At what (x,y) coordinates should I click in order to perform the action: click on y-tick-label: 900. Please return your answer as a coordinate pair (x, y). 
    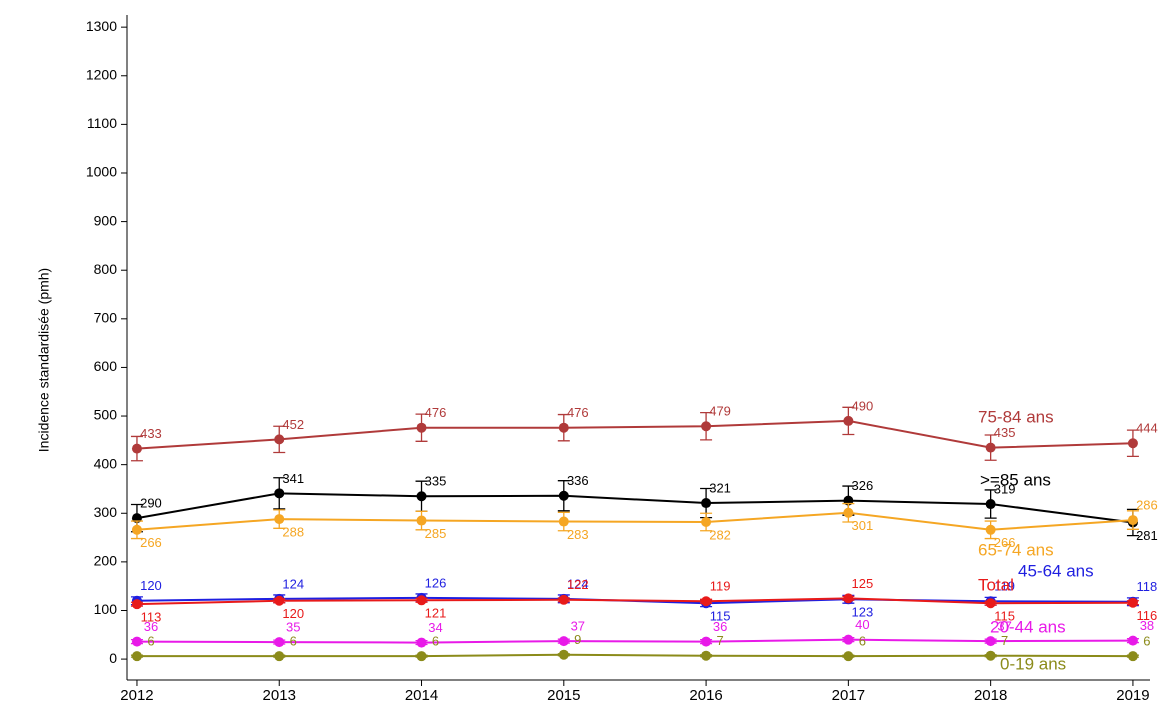
    Looking at the image, I should click on (106, 220).